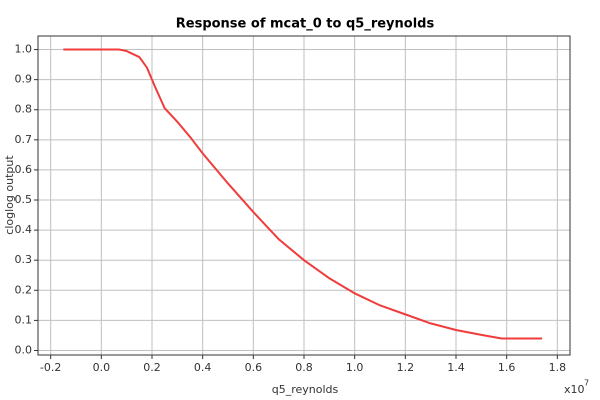  I want to click on y-tick-label: 0.6, so click(24, 169).